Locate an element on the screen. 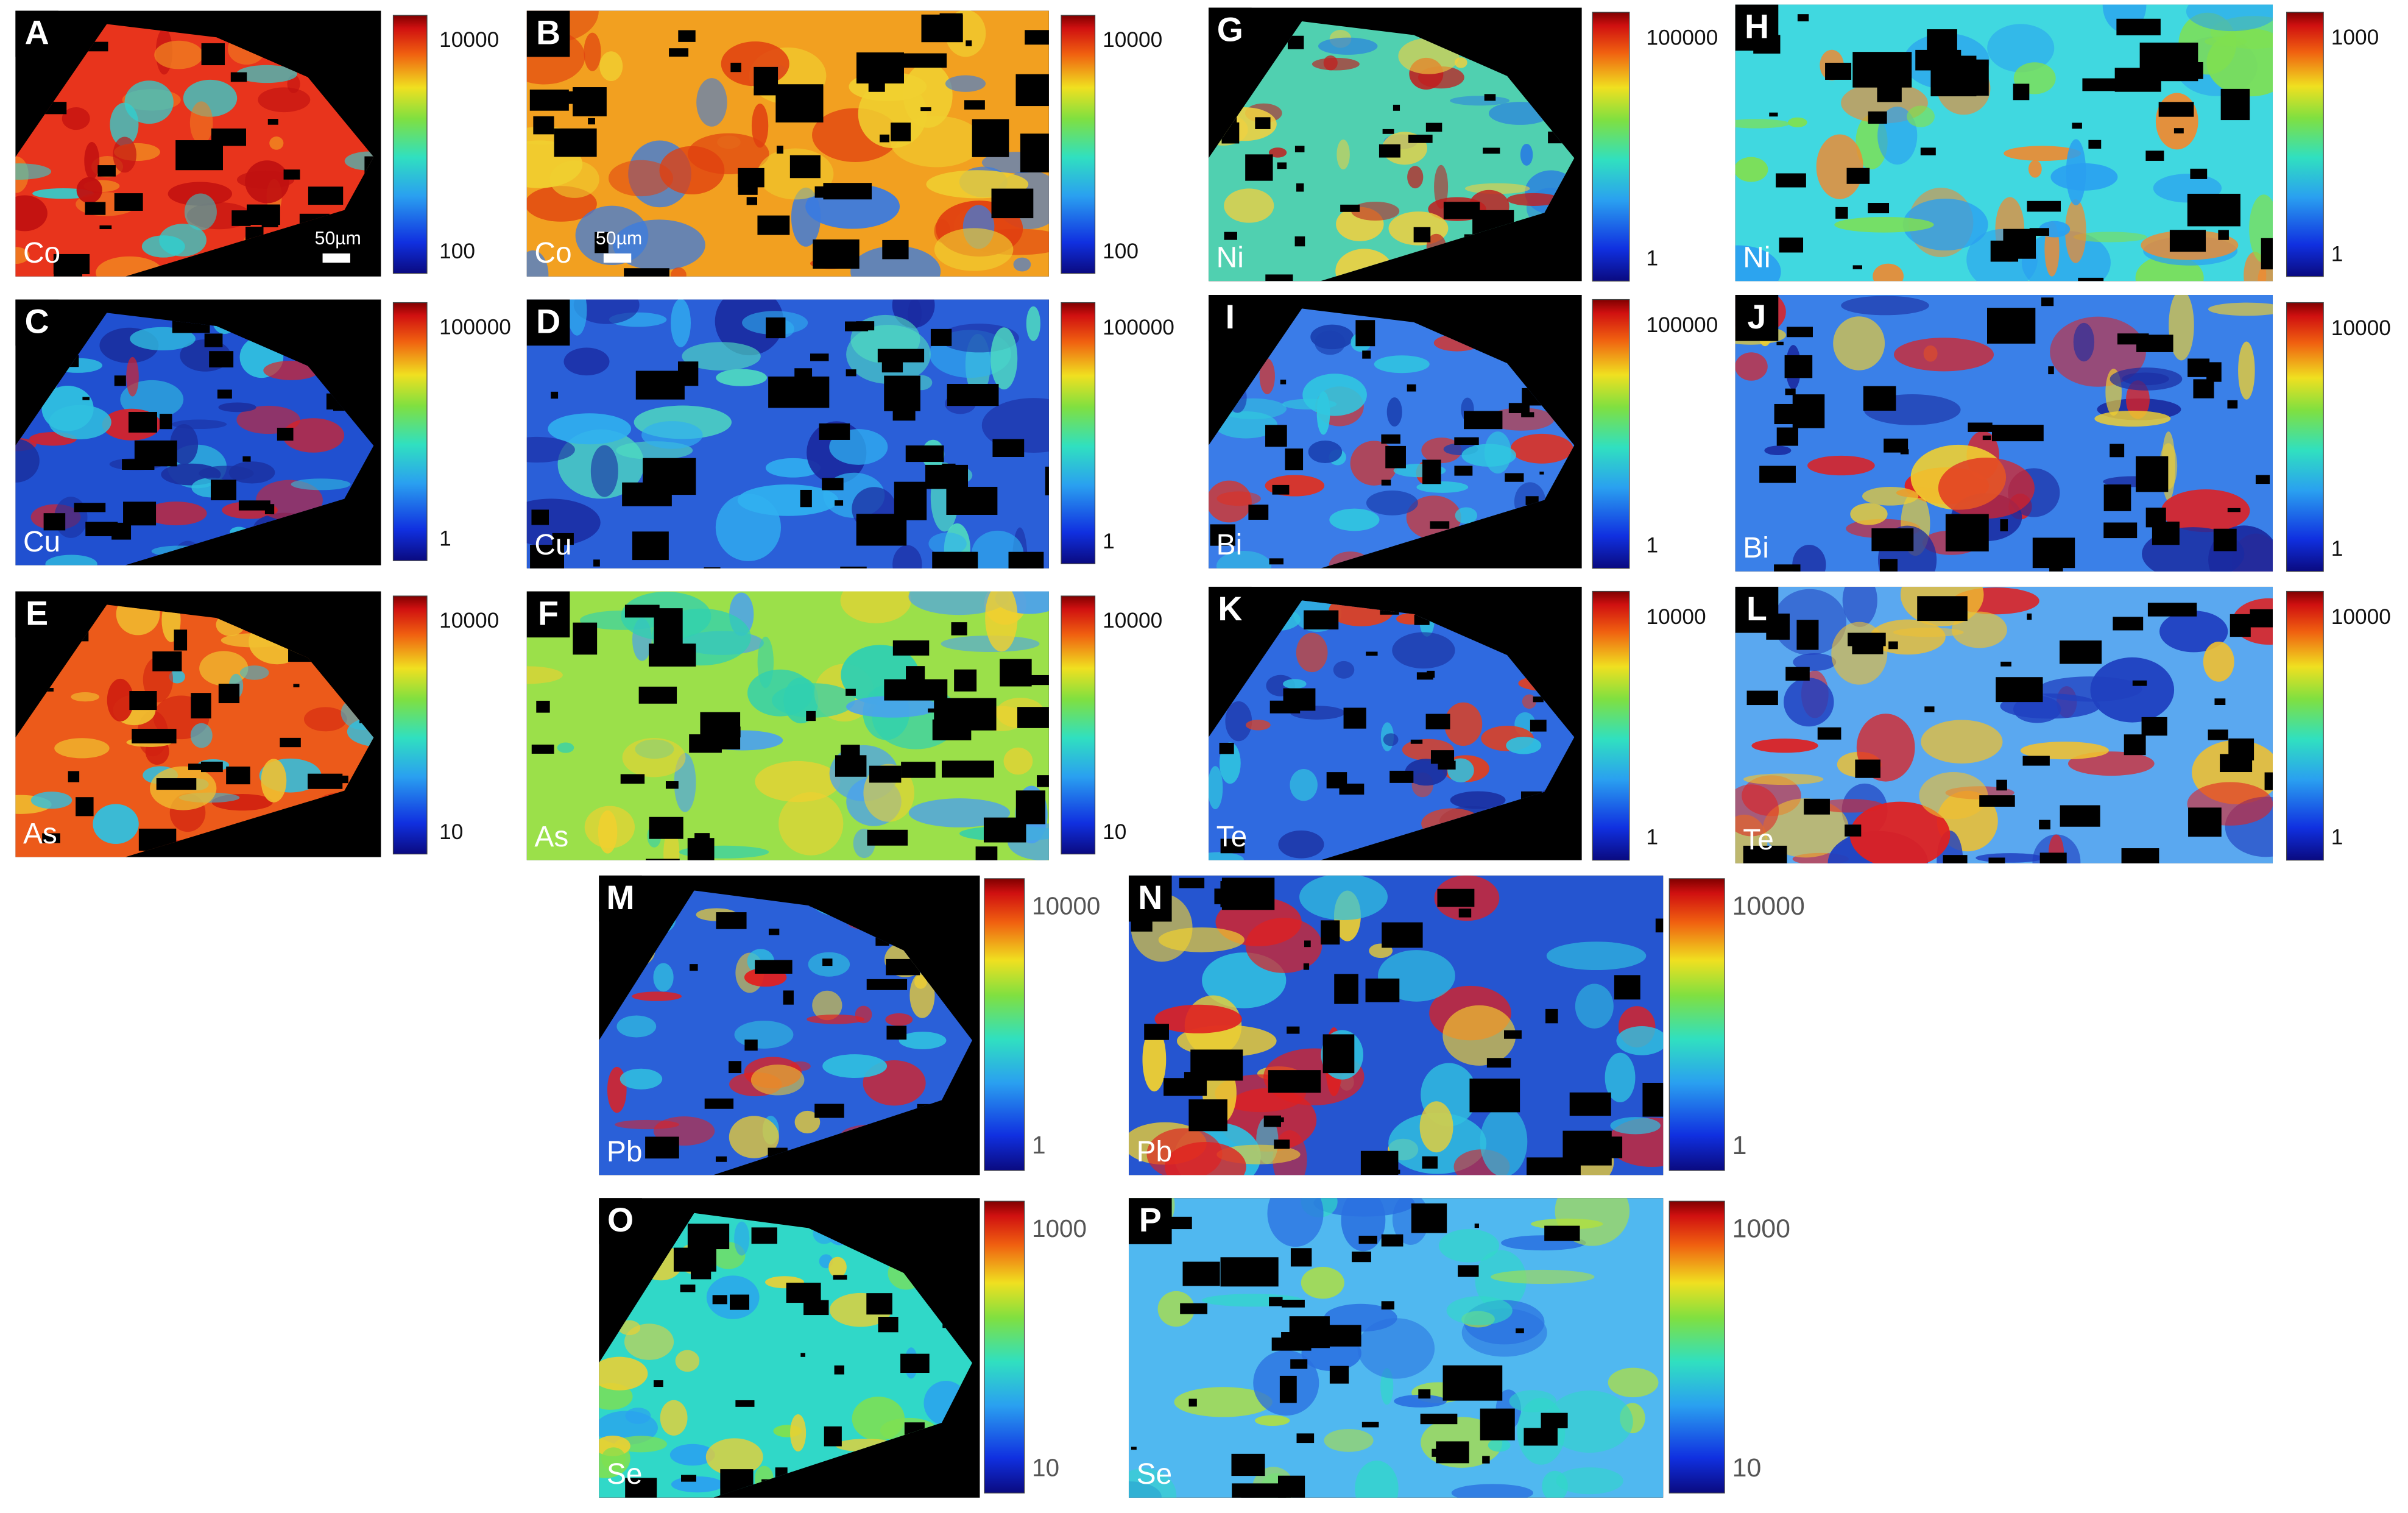 The height and width of the screenshot is (1513, 2408). element-label: Pb is located at coordinates (625, 1152).